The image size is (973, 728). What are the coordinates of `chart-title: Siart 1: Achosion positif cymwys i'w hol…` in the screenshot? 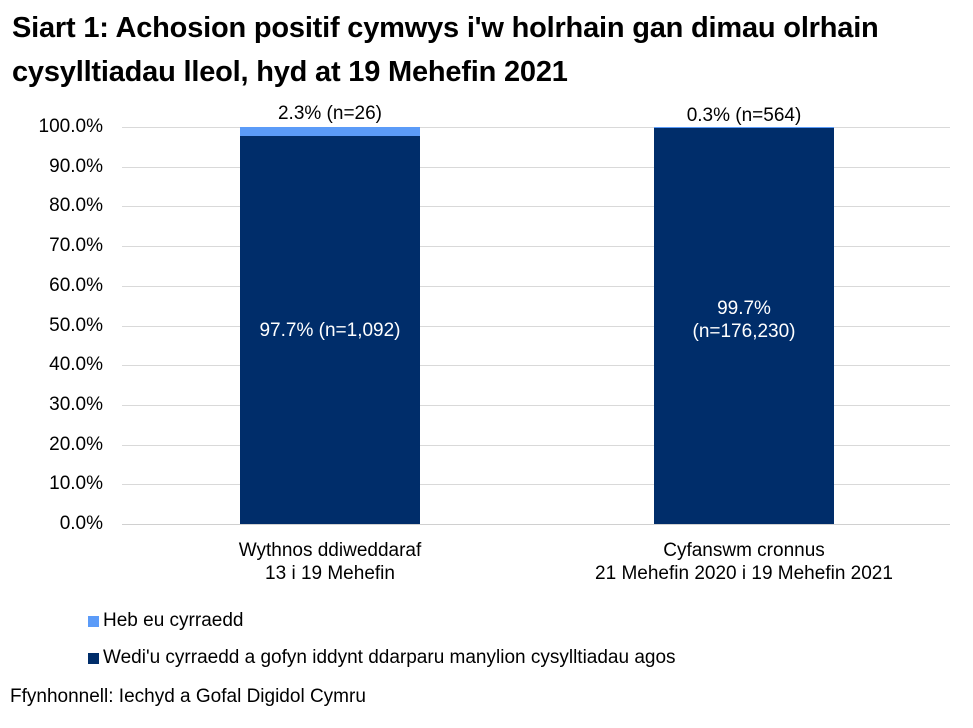 It's located at (445, 50).